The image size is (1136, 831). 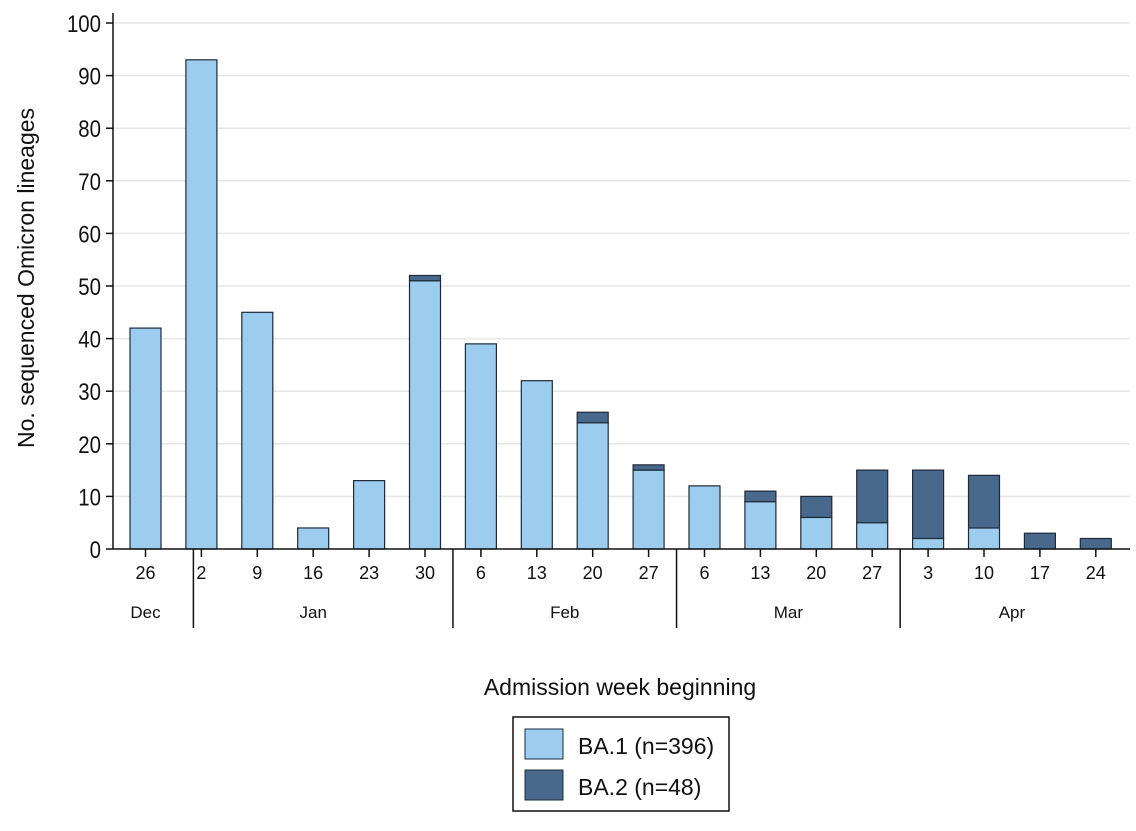 I want to click on x-tick-label: 3, so click(x=928, y=573).